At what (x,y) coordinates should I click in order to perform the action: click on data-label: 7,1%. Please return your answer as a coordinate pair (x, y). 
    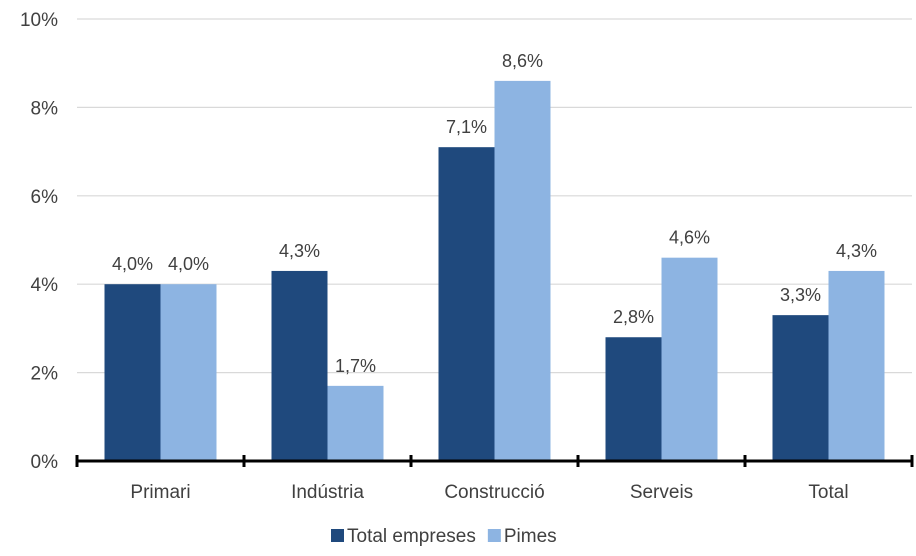
    Looking at the image, I should click on (466, 127).